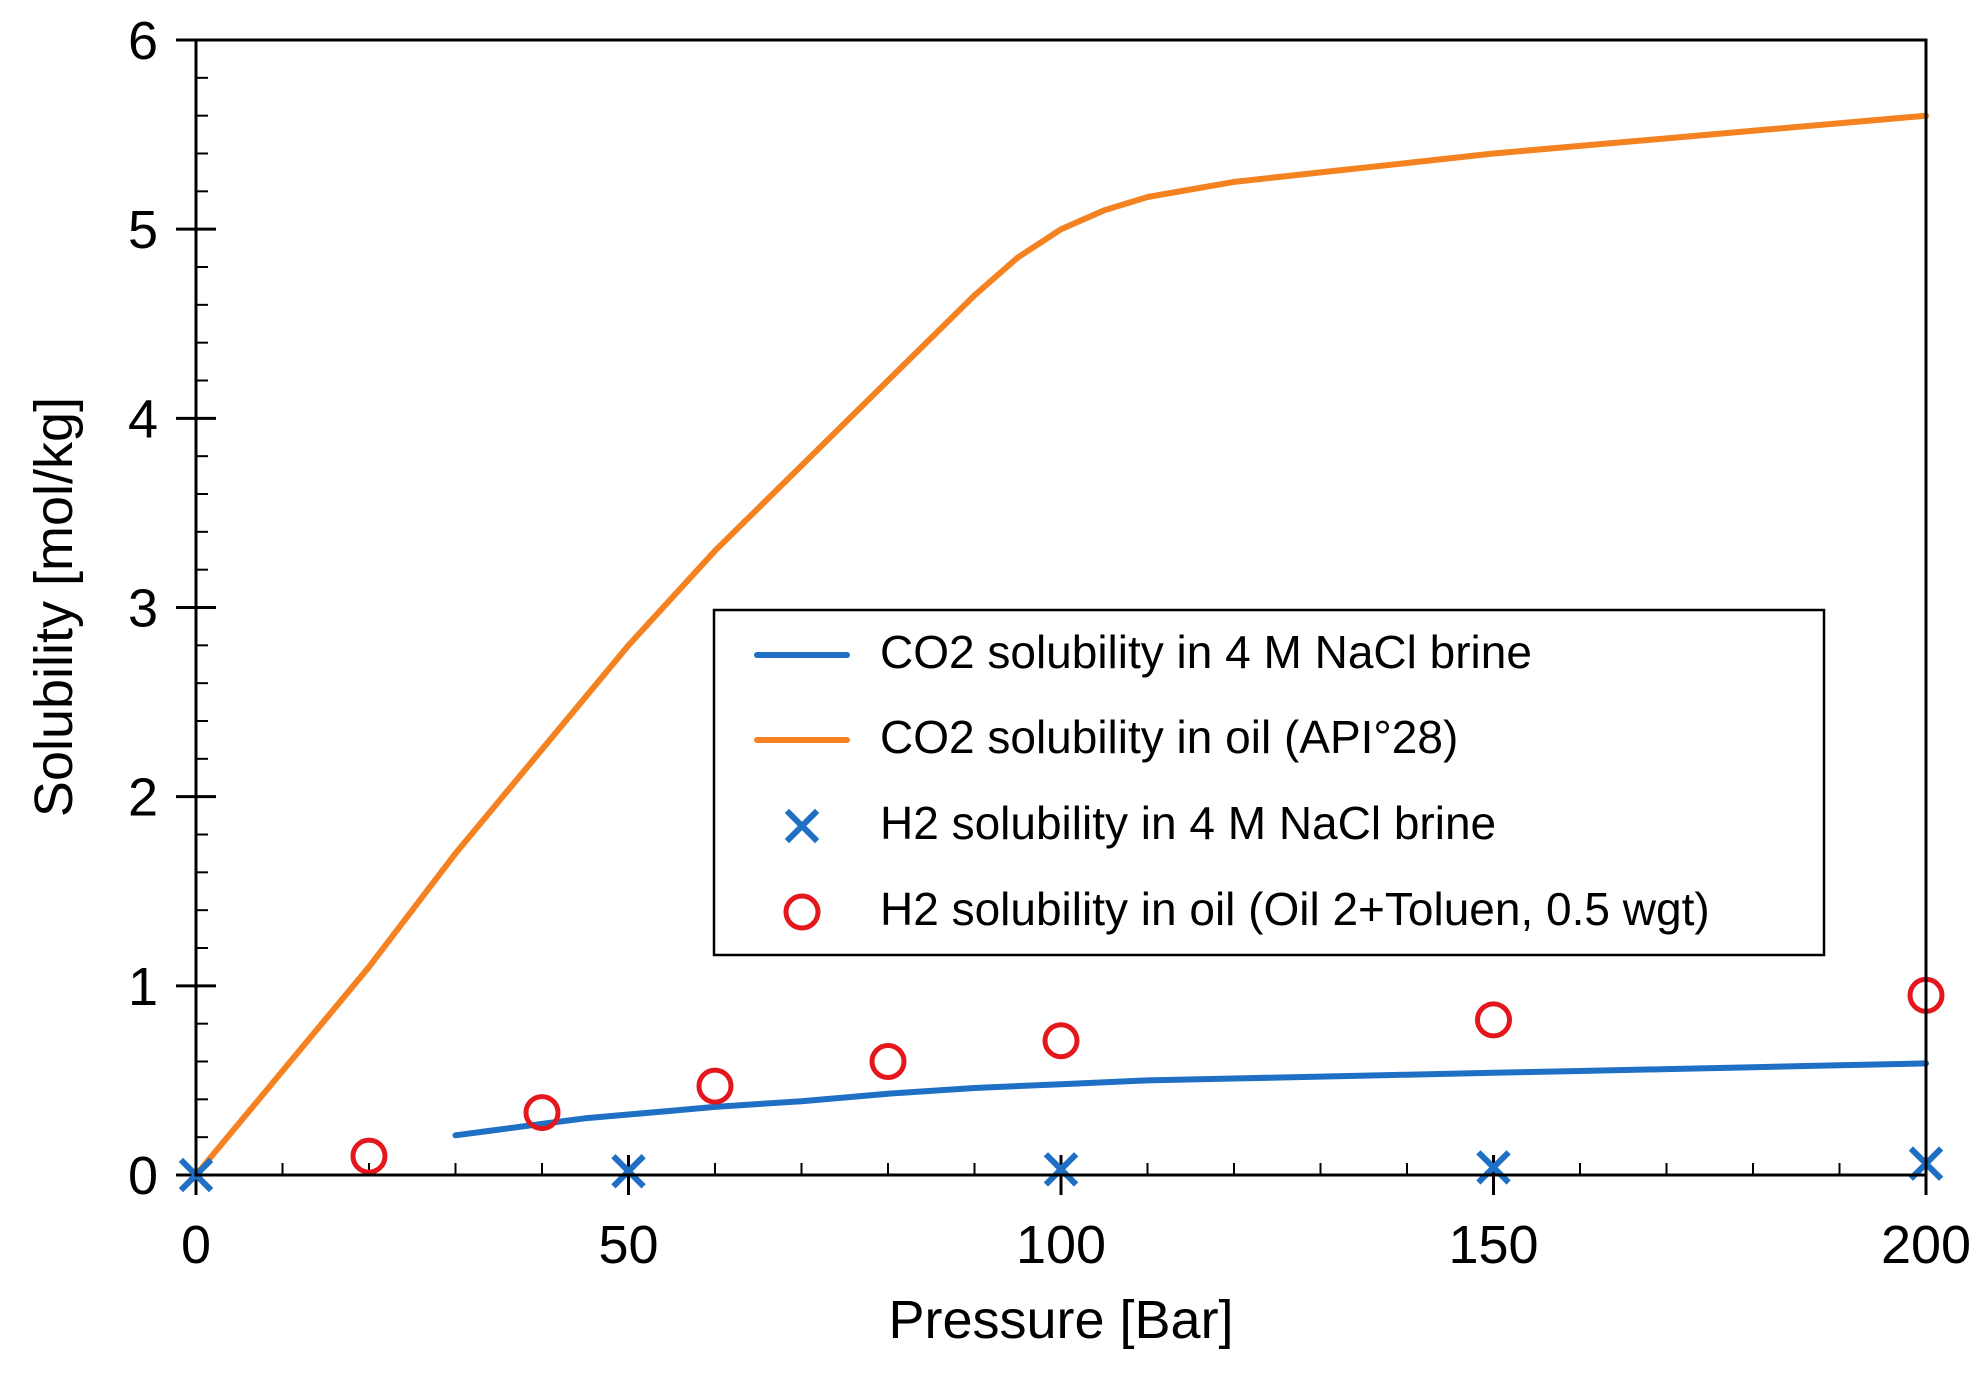 The width and height of the screenshot is (1983, 1382). Describe the element at coordinates (143, 230) in the screenshot. I see `y-tick-label: 5` at that location.